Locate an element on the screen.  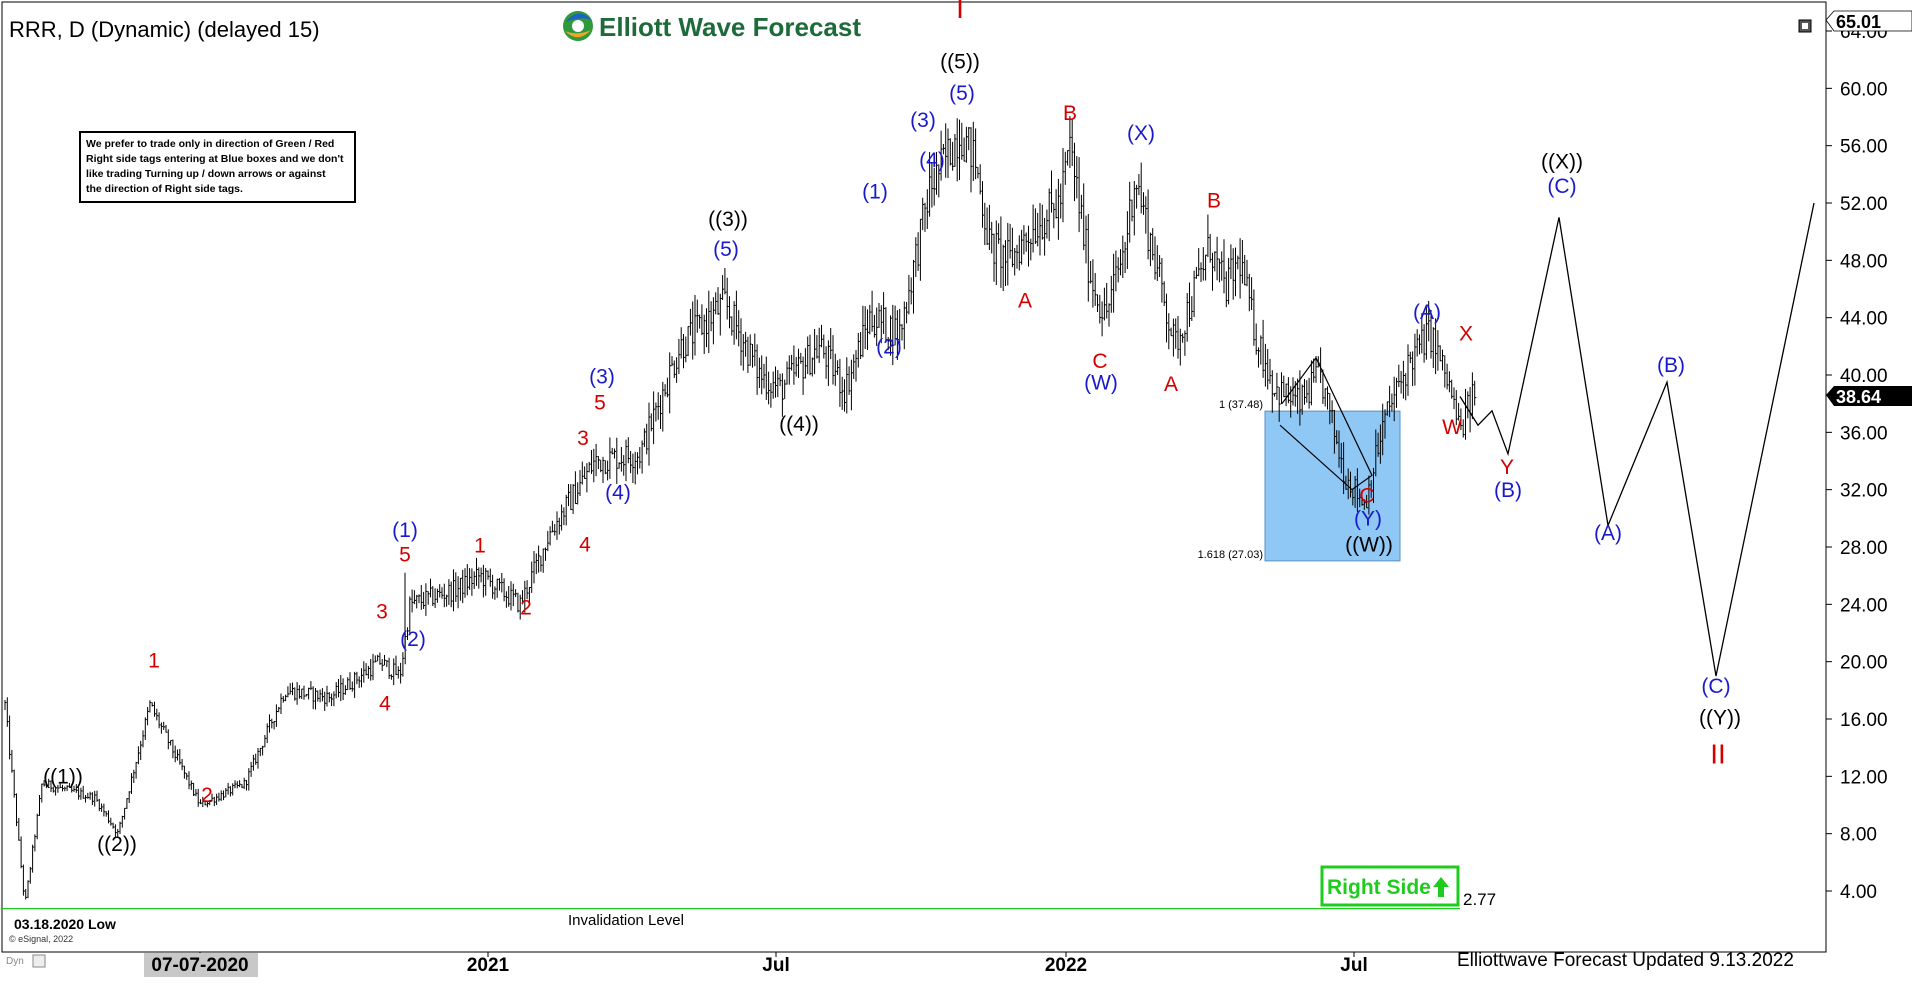
x-tick-highlight is located at coordinates (201, 965).